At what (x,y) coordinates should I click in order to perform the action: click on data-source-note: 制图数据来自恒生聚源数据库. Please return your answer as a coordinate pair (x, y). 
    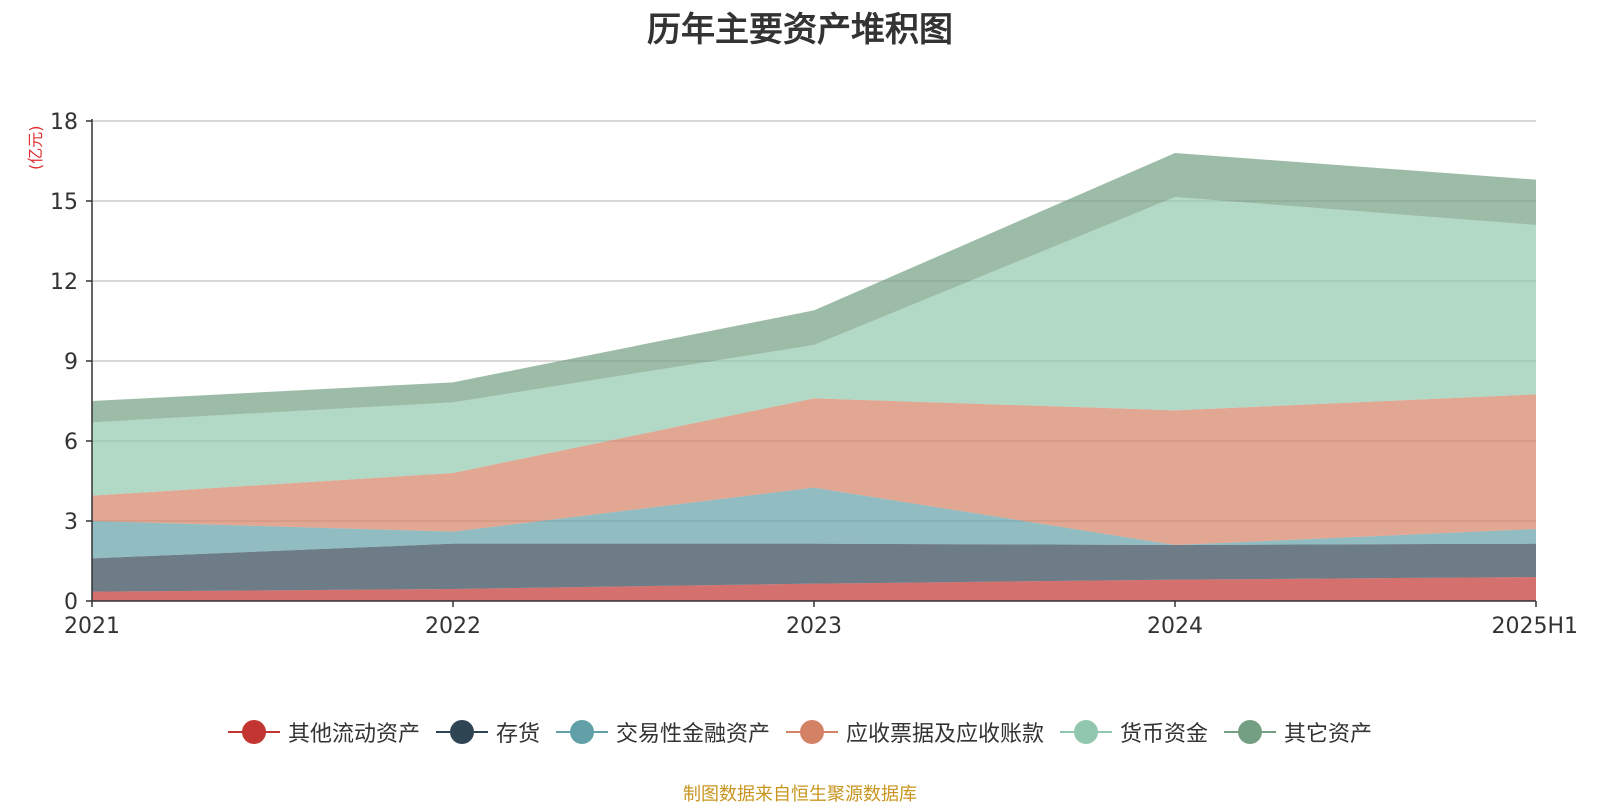
    Looking at the image, I should click on (800, 794).